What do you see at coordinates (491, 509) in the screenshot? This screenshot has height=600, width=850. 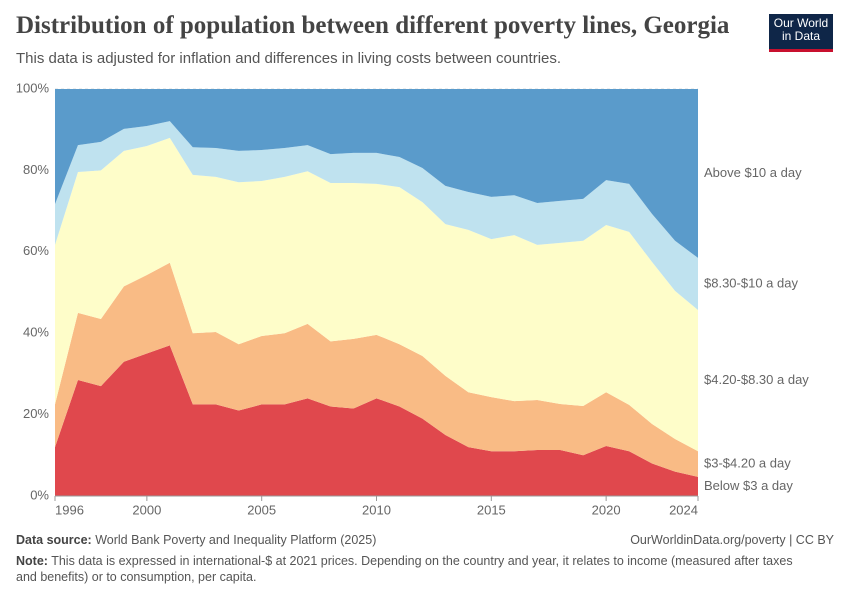 I see `x-tick-label: 2015` at bounding box center [491, 509].